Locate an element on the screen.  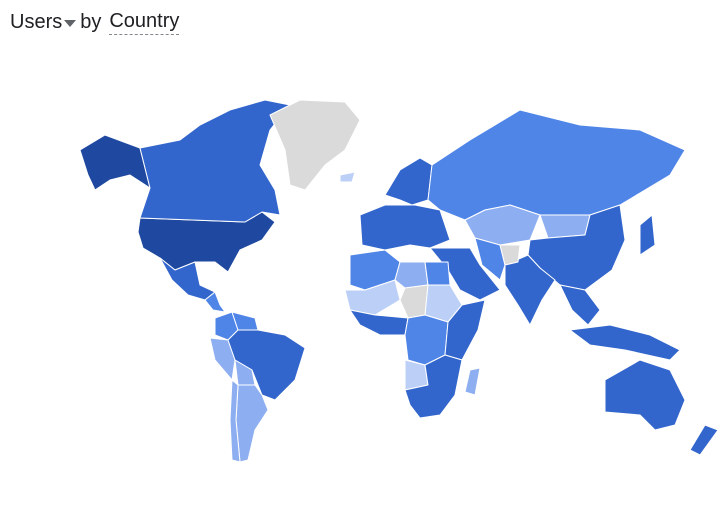
country-central-america is located at coordinates (215, 302).